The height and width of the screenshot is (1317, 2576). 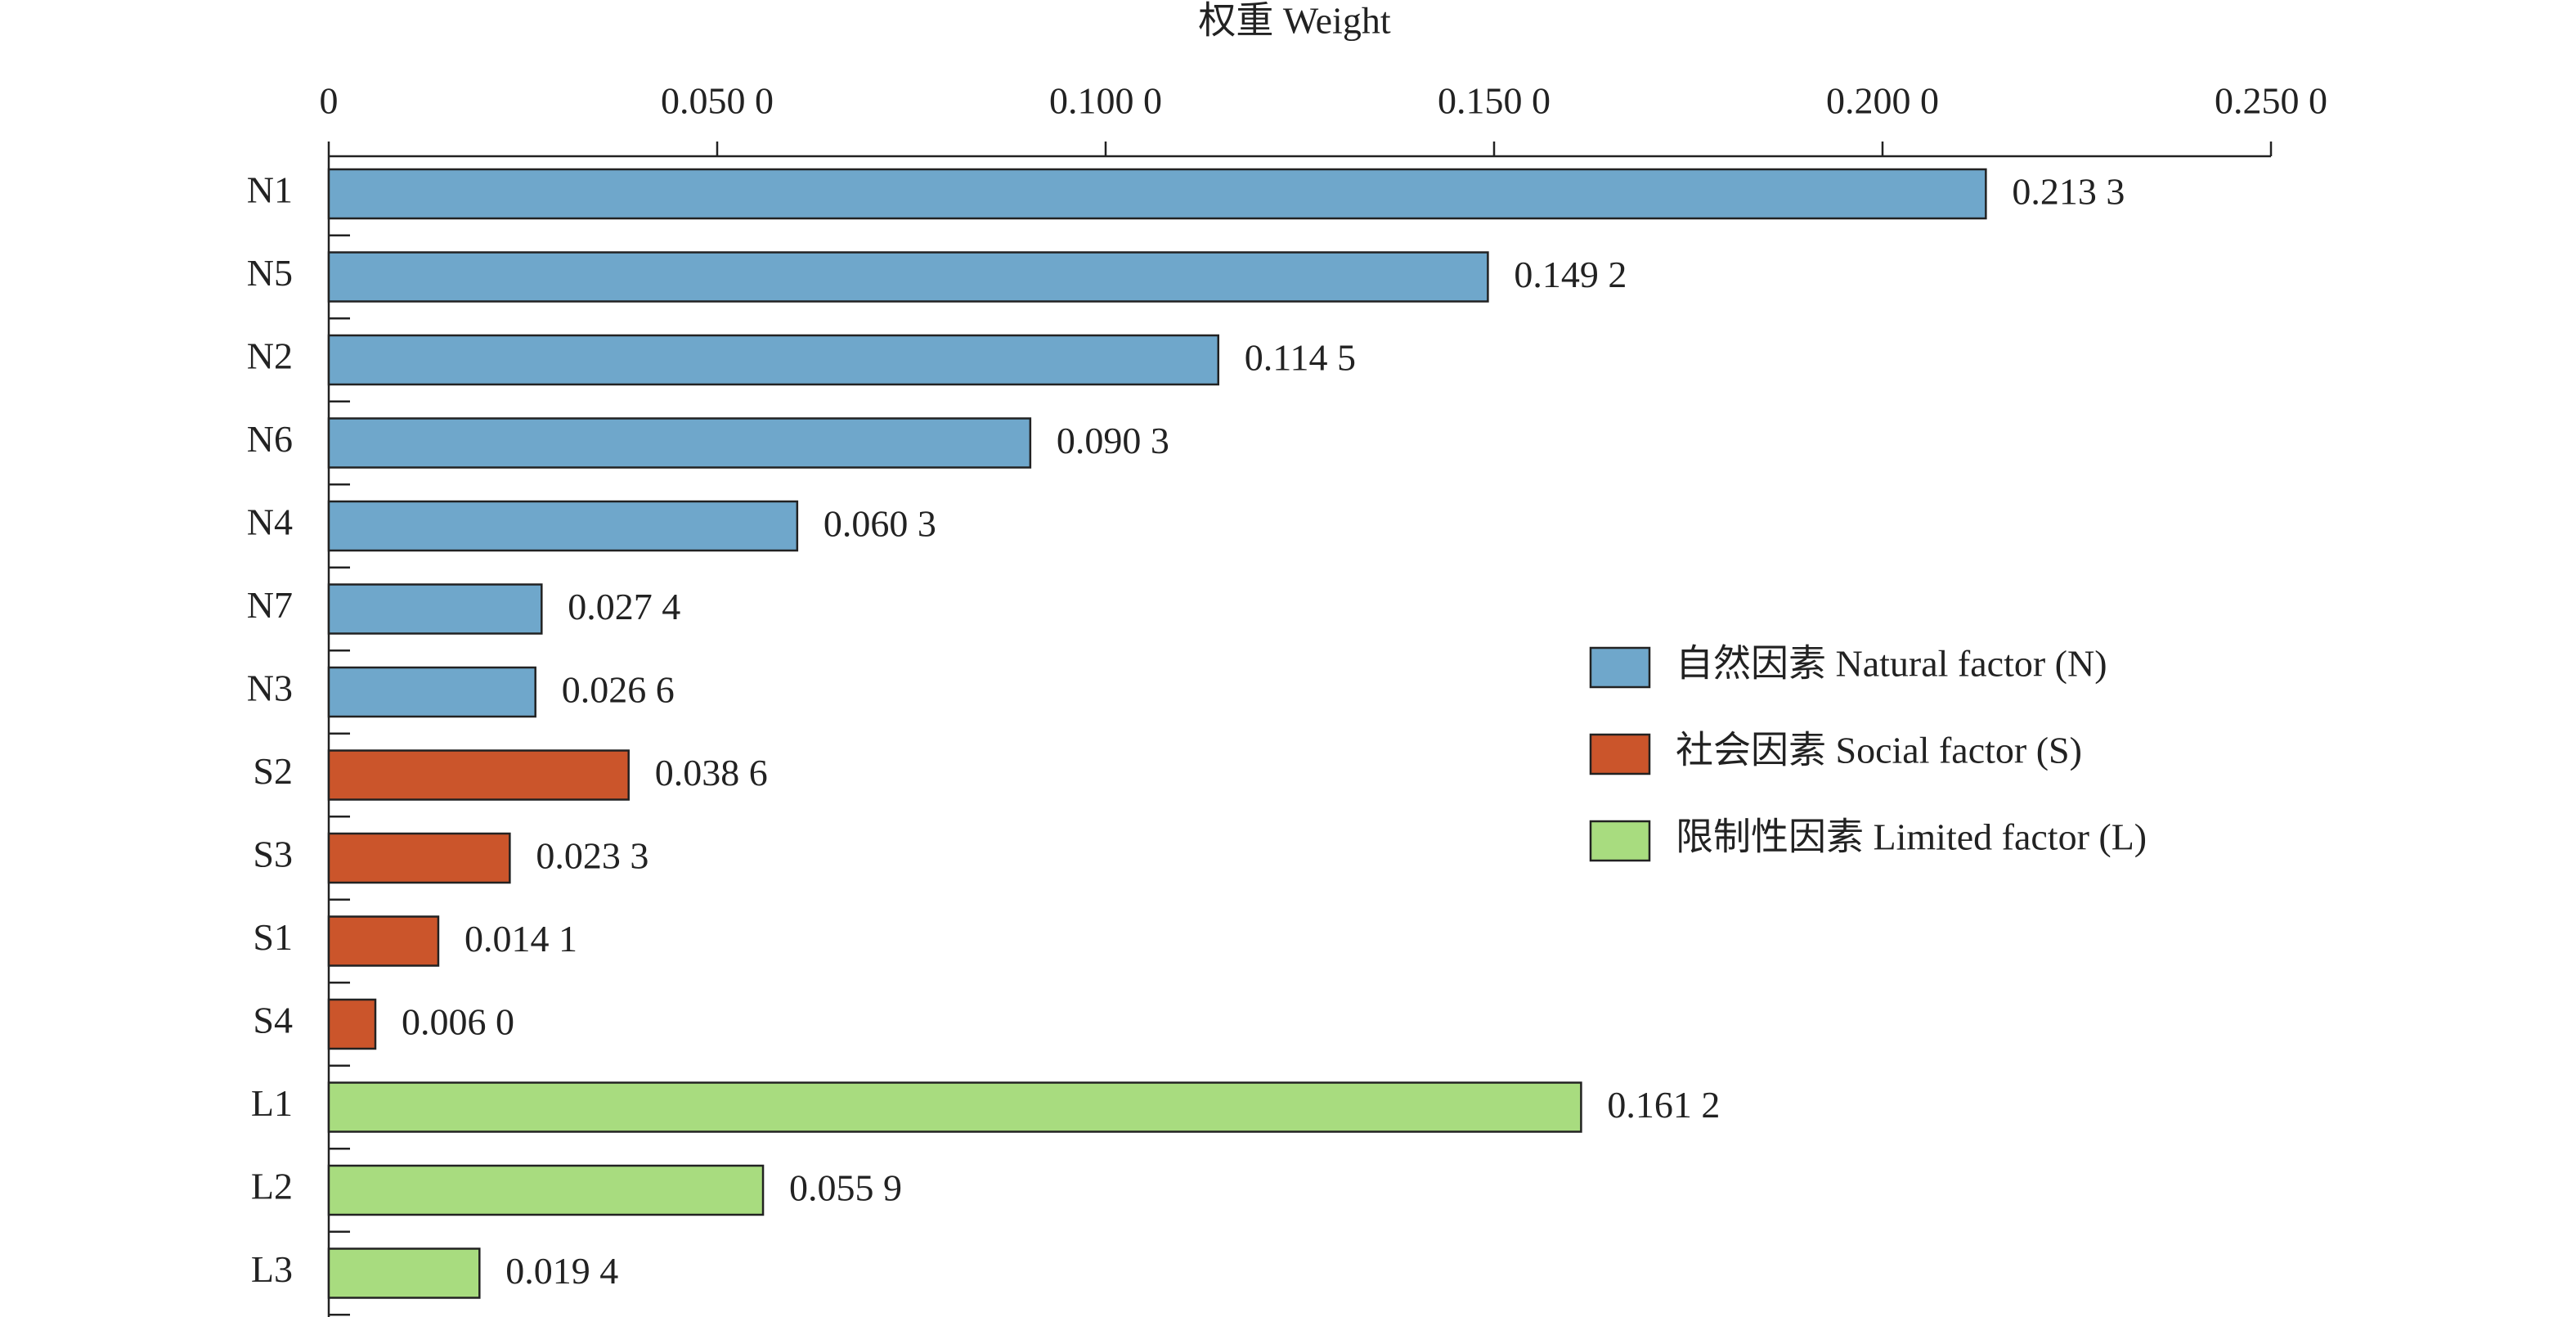 I want to click on y-tick-label: S3, so click(x=273, y=854).